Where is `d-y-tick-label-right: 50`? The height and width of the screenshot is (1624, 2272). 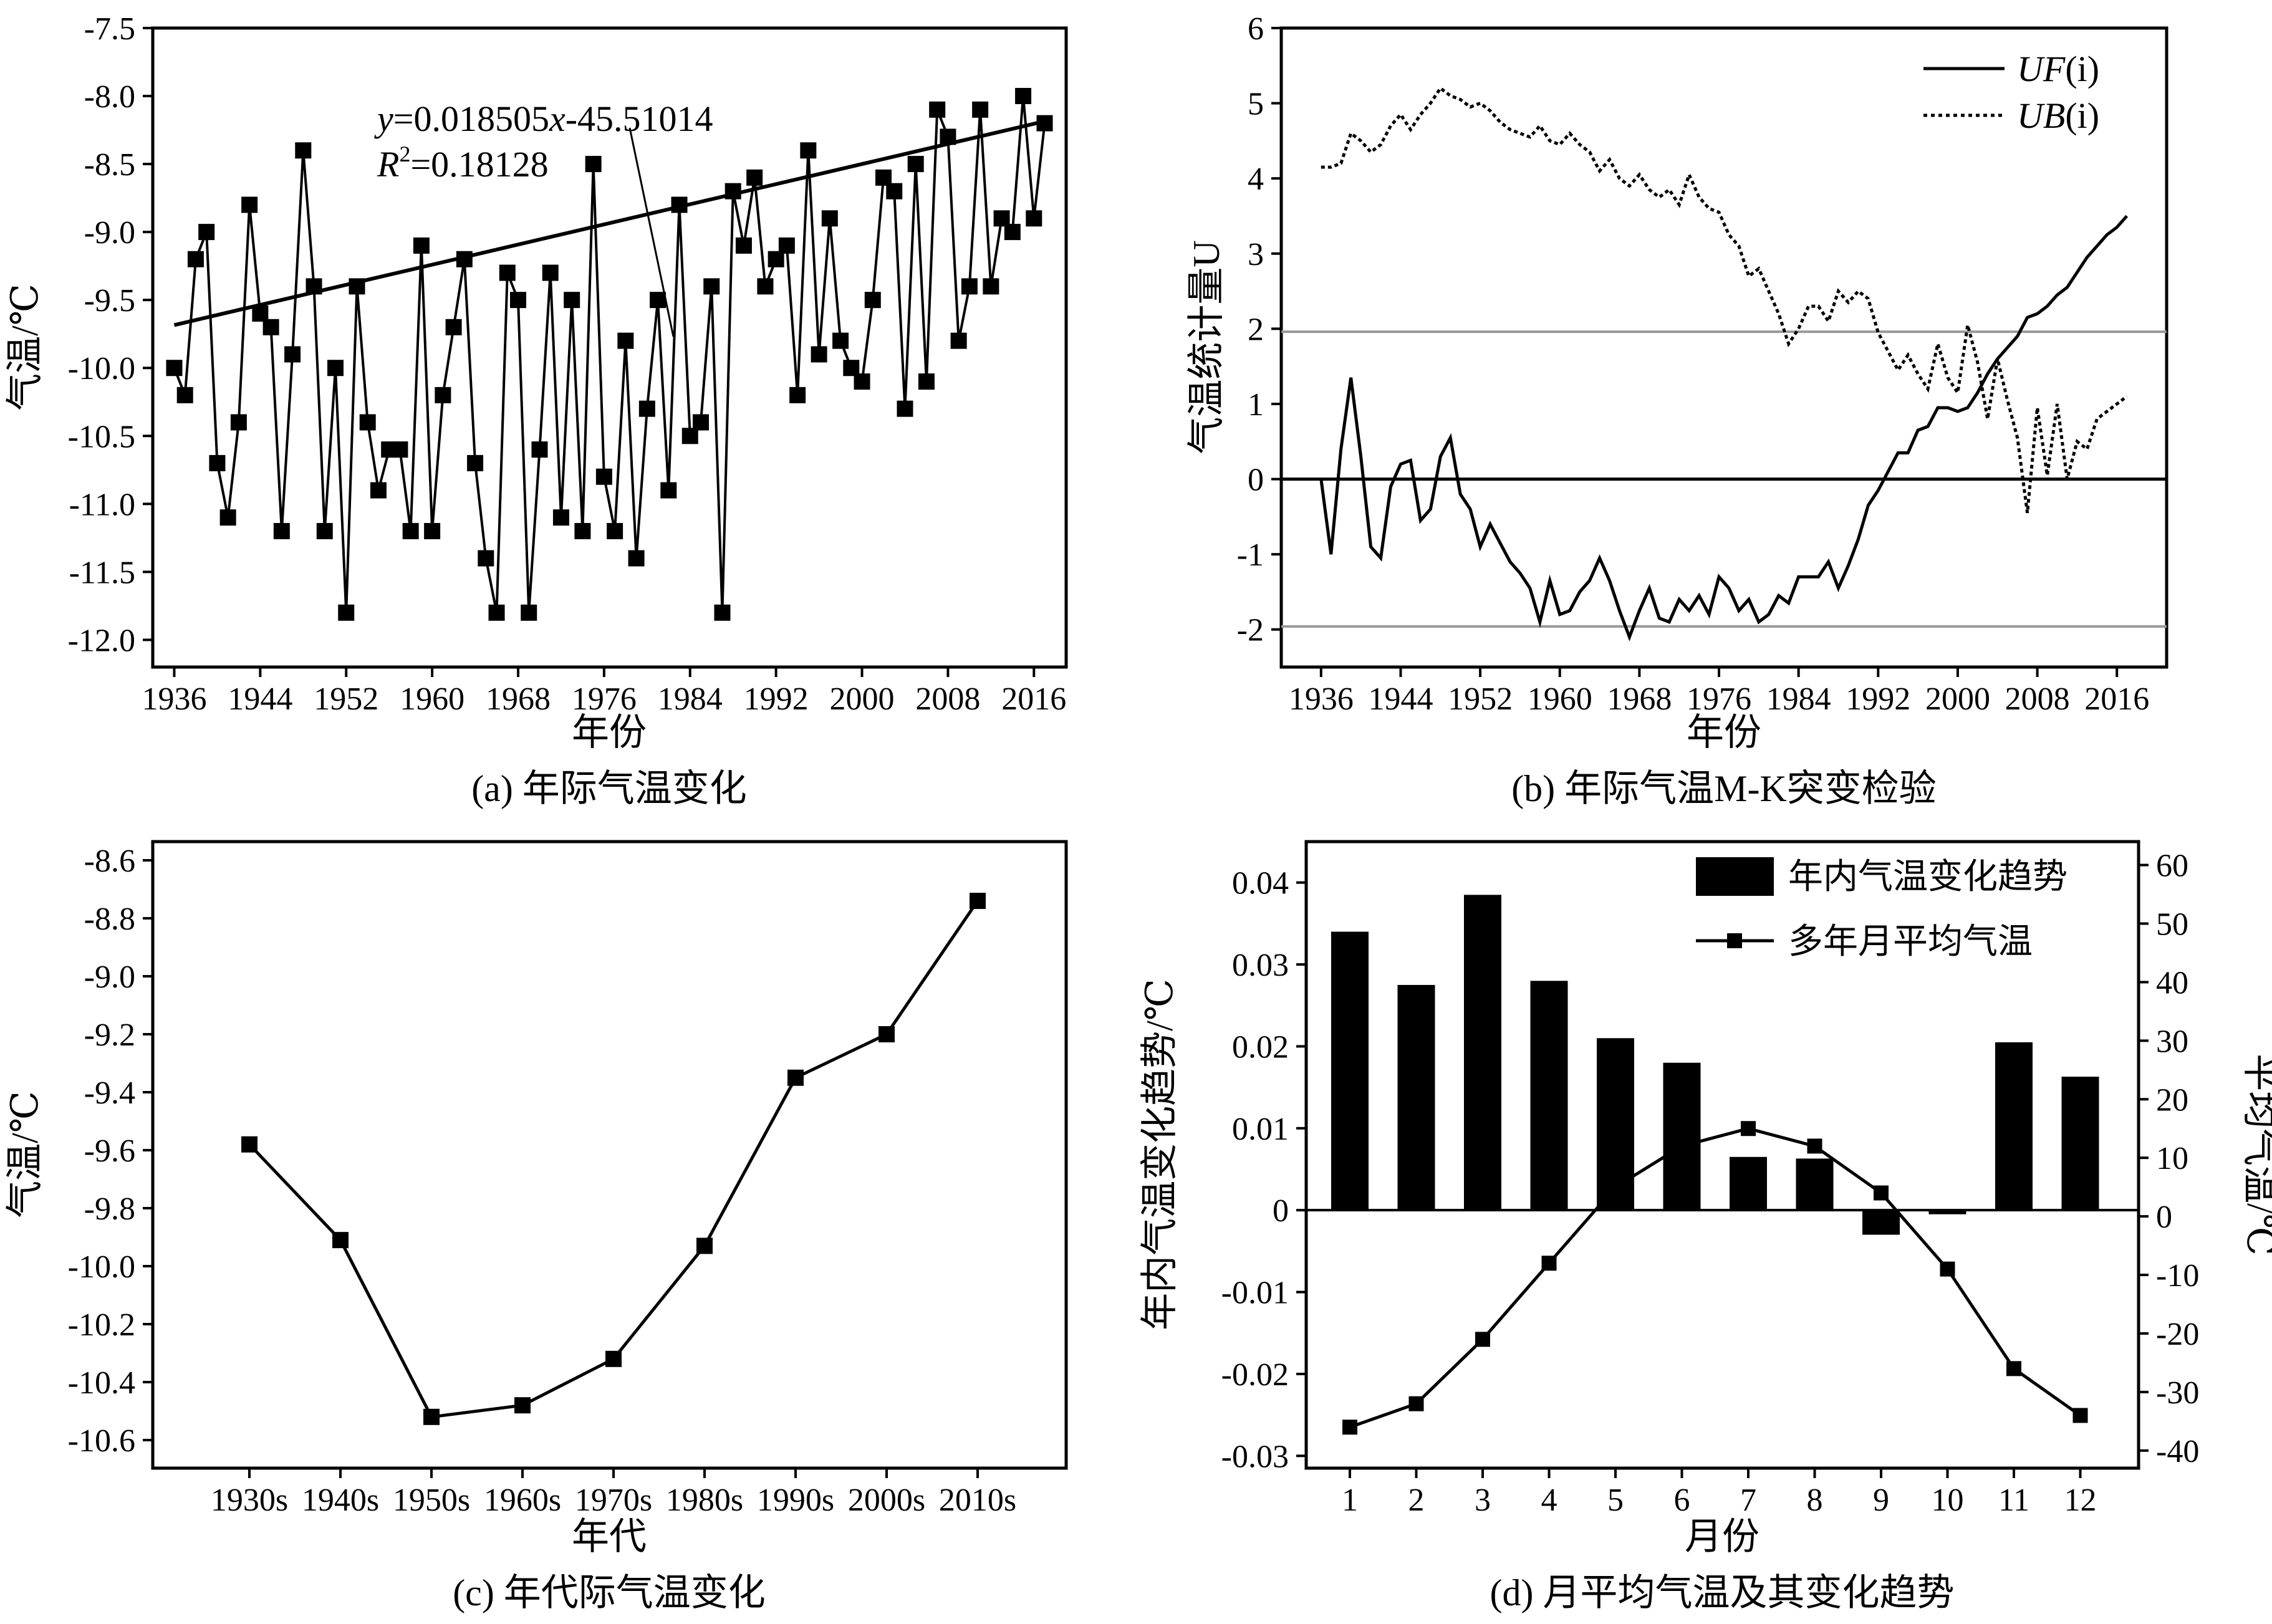
d-y-tick-label-right: 50 is located at coordinates (2172, 924).